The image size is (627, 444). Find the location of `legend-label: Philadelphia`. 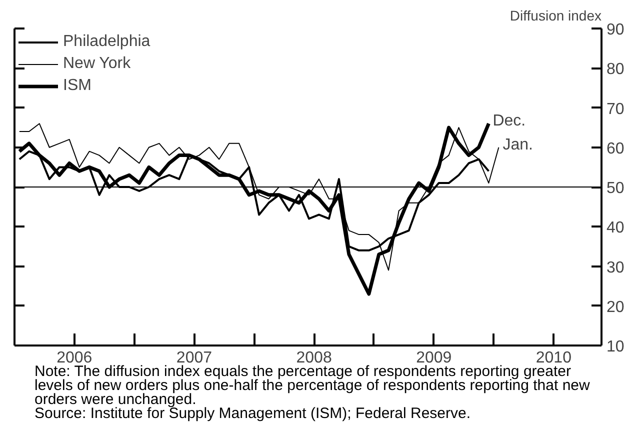

legend-label: Philadelphia is located at coordinates (106, 42).